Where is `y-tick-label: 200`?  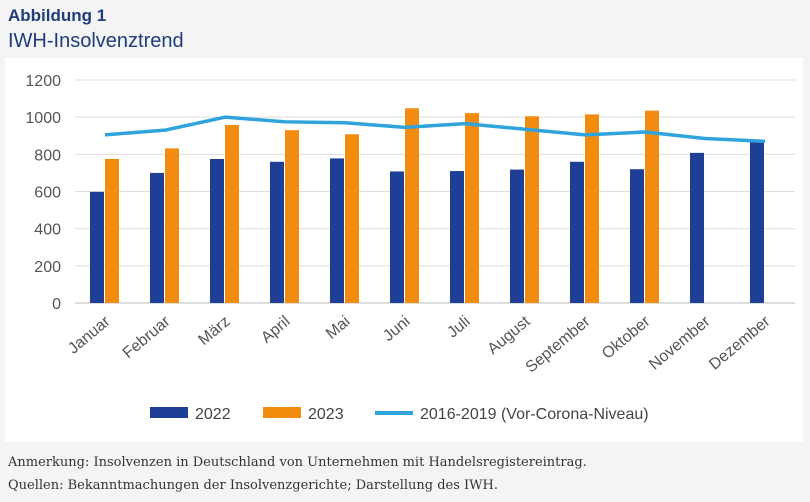
y-tick-label: 200 is located at coordinates (47, 267).